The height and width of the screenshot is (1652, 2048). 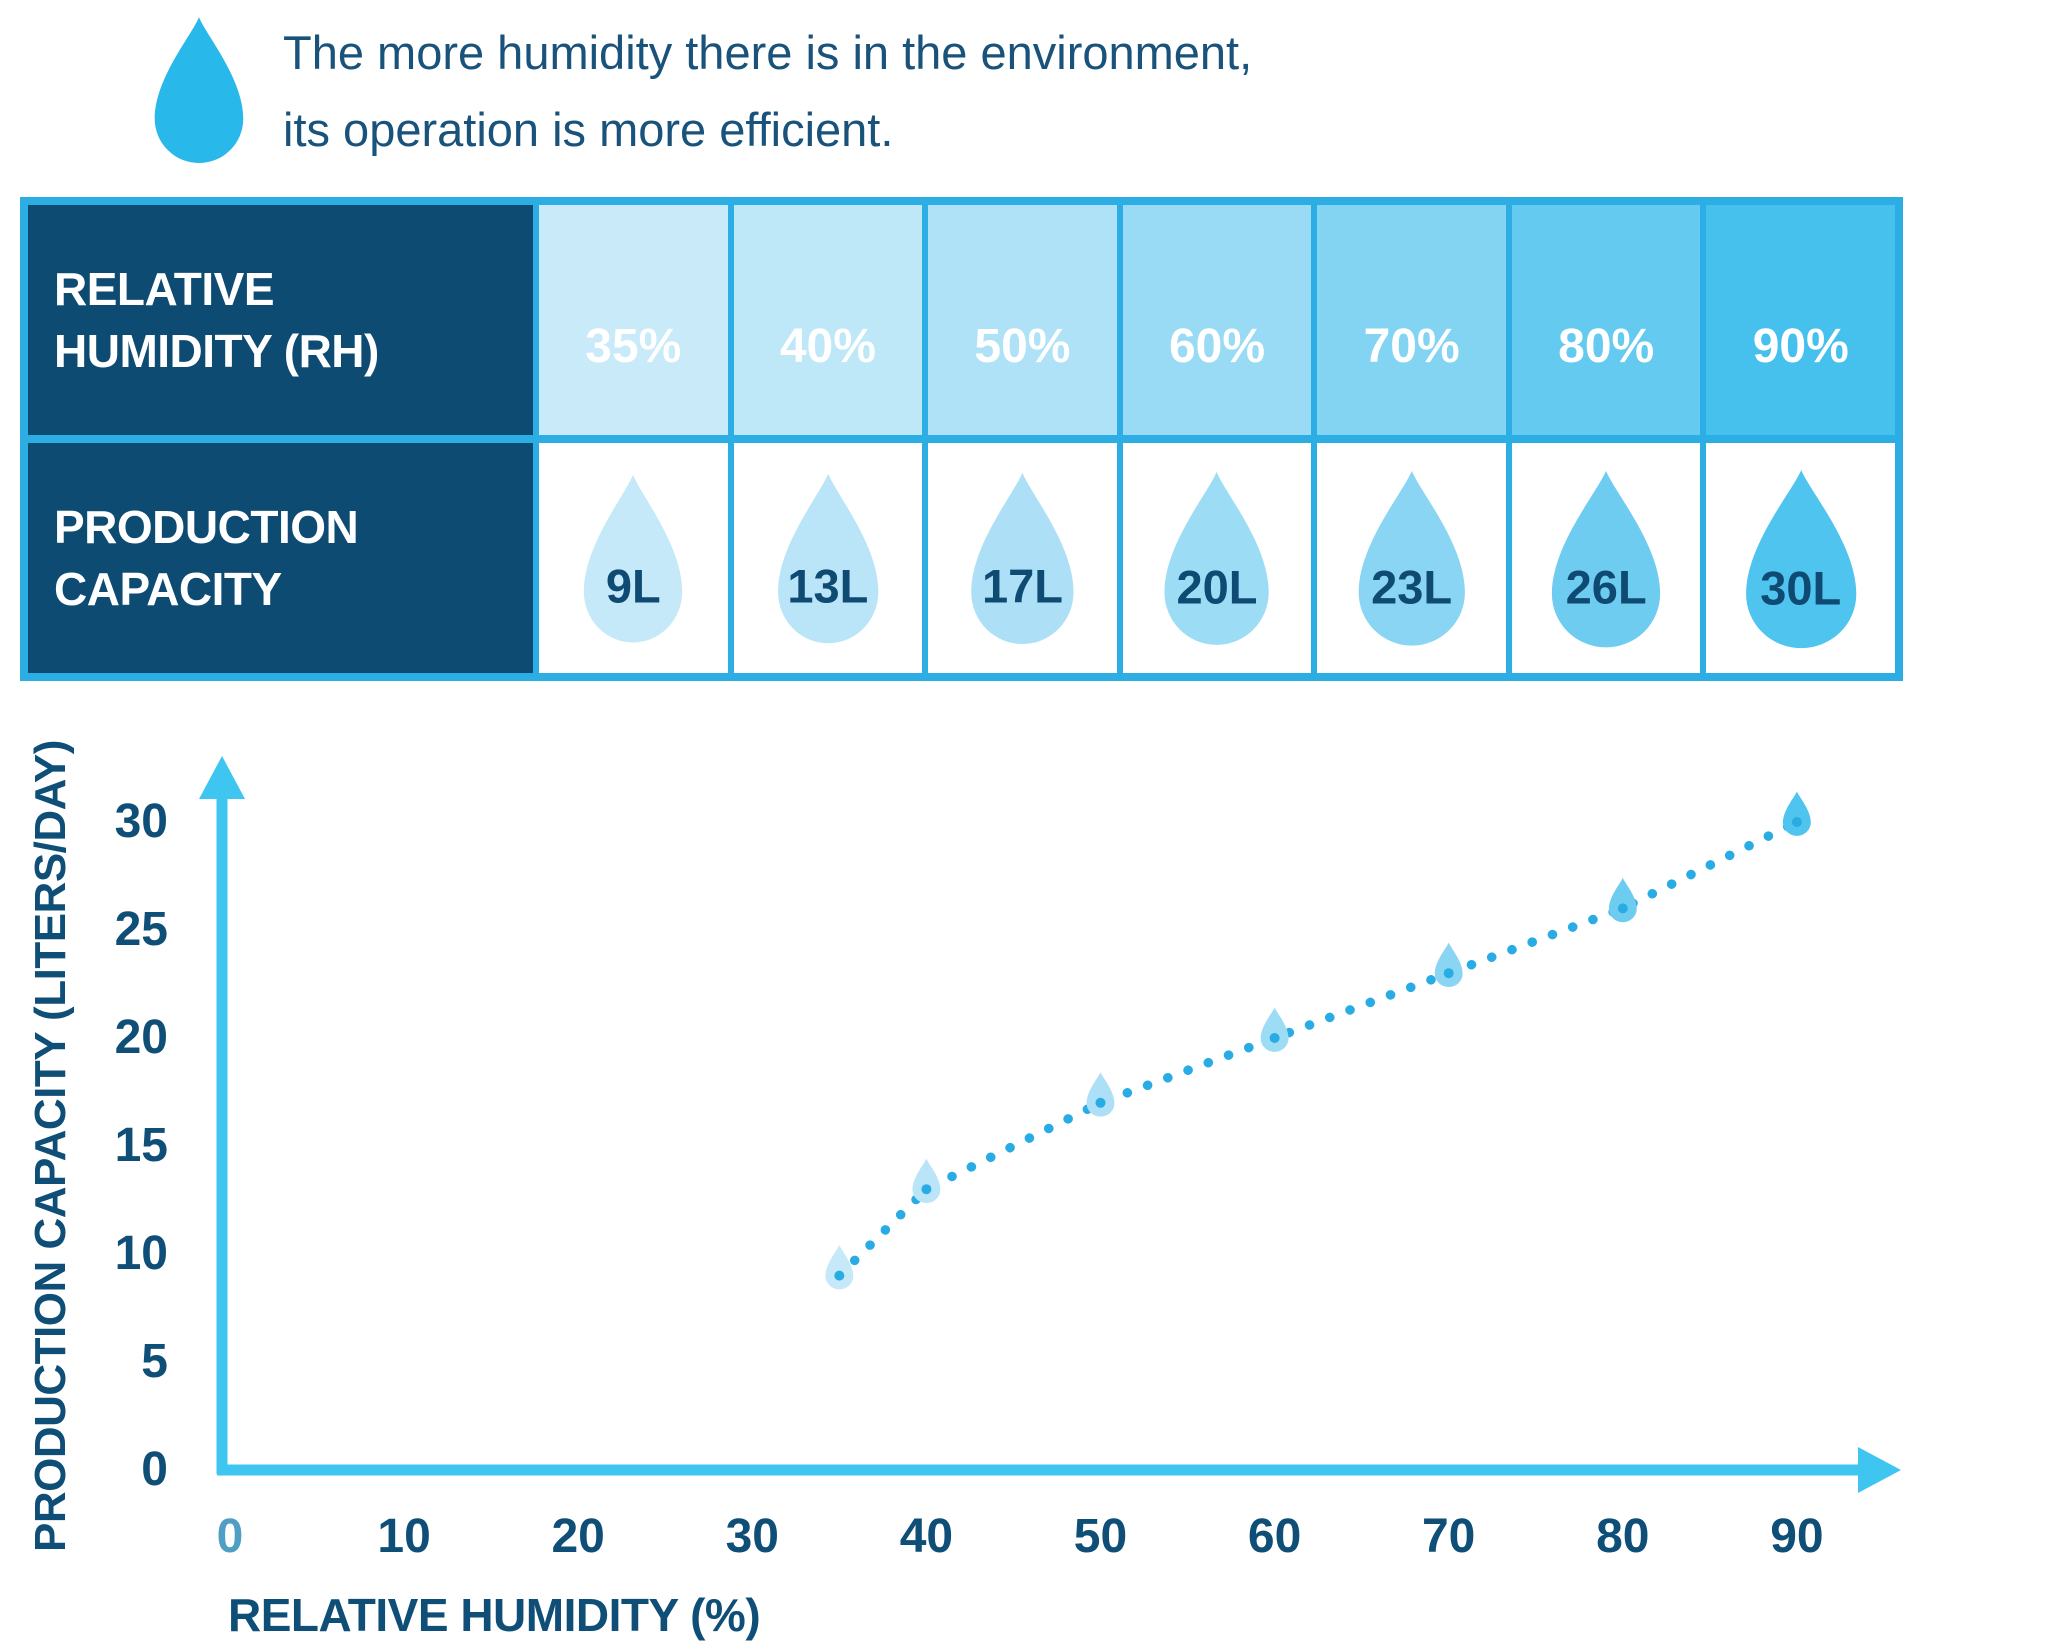 What do you see at coordinates (222, 777) in the screenshot?
I see `y-axis-arrowhead` at bounding box center [222, 777].